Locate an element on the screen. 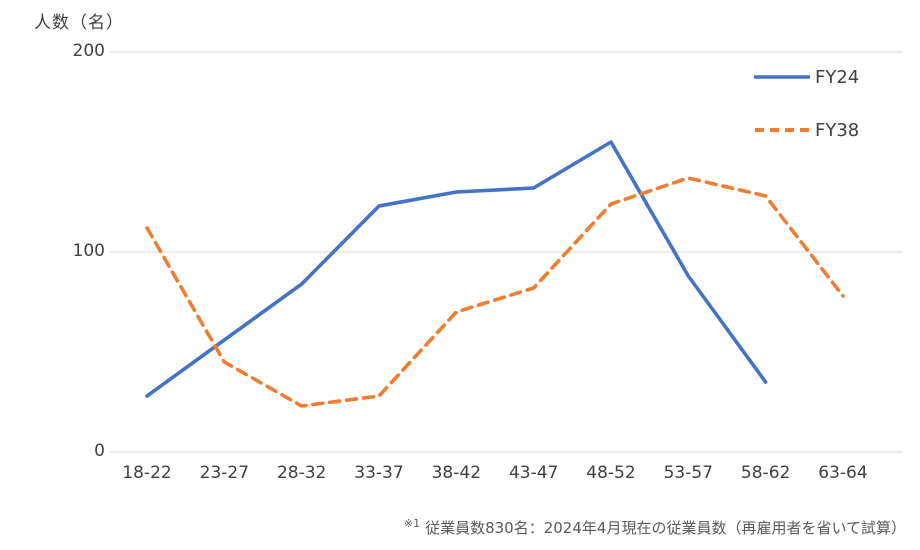 This screenshot has width=920, height=550. x-tick-label-53-57: 53-57 is located at coordinates (688, 473).